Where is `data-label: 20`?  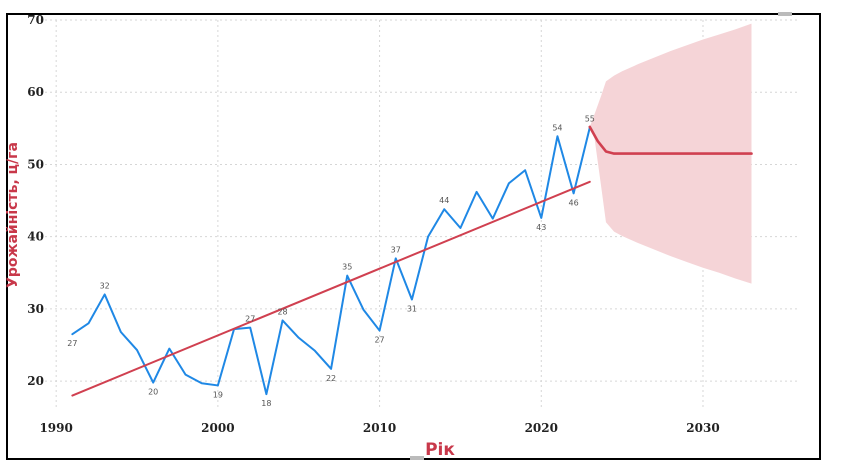 data-label: 20 is located at coordinates (153, 392).